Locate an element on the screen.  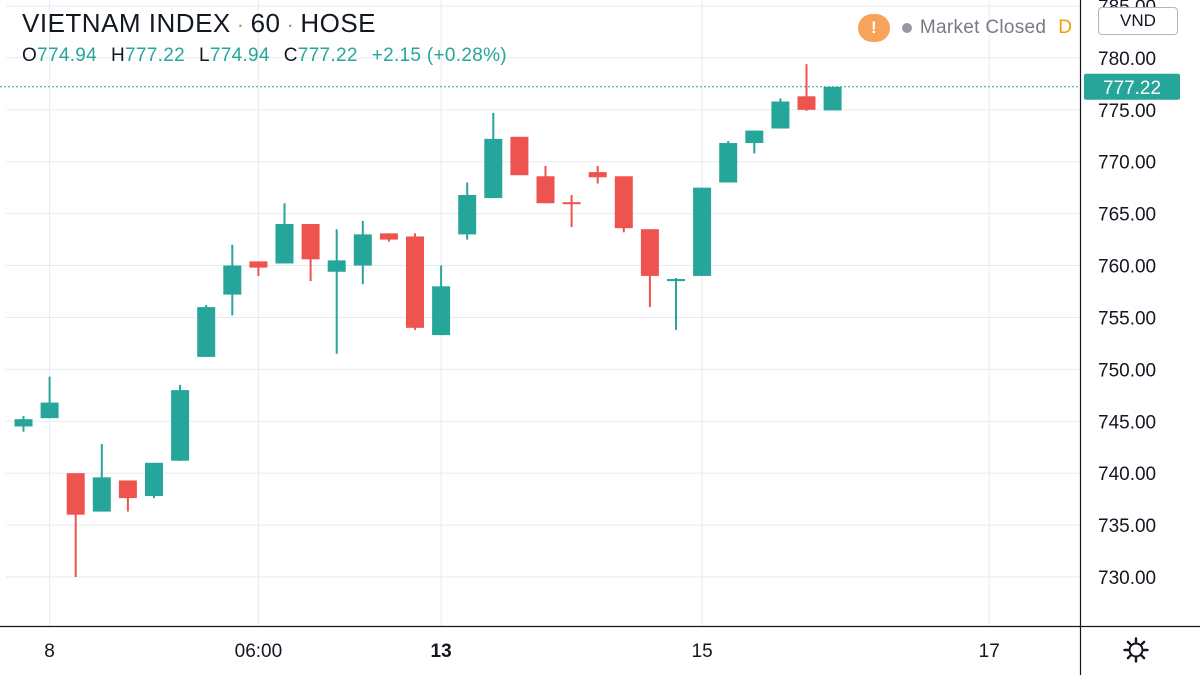
exchange-label: HOSE is located at coordinates (338, 23).